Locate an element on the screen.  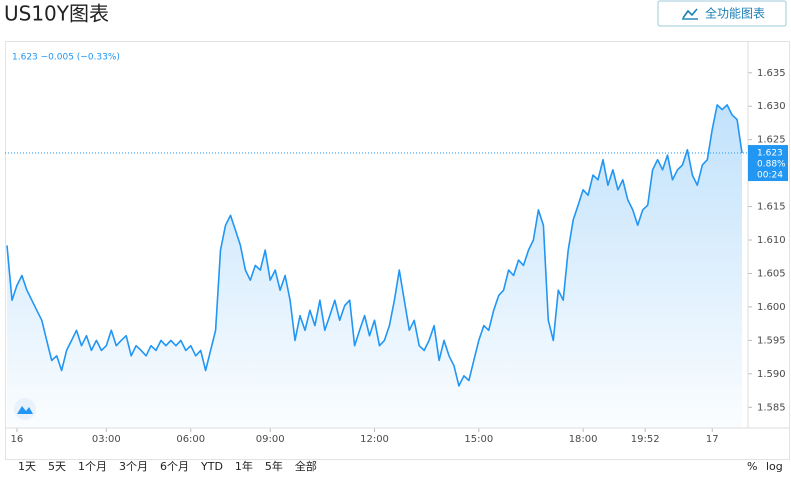
full-chart-button: 全功能图表 is located at coordinates (722, 13).